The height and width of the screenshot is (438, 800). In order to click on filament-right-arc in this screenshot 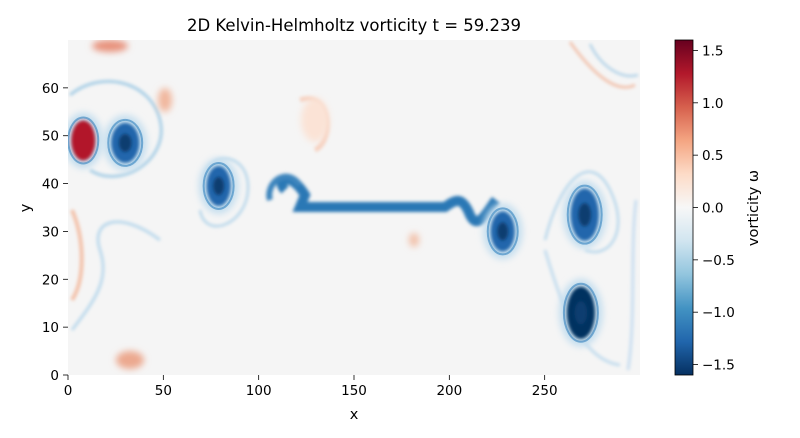, I will do `click(581, 212)`.